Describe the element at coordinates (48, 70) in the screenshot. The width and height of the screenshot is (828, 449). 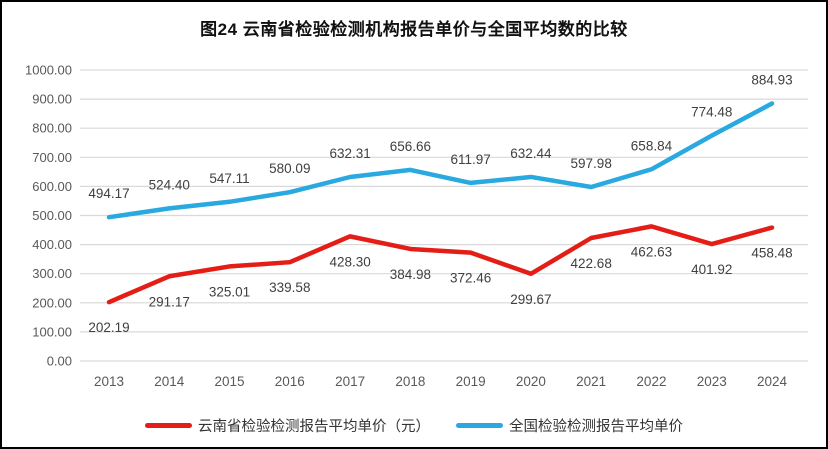
I see `y-tick-label: 1000.00` at that location.